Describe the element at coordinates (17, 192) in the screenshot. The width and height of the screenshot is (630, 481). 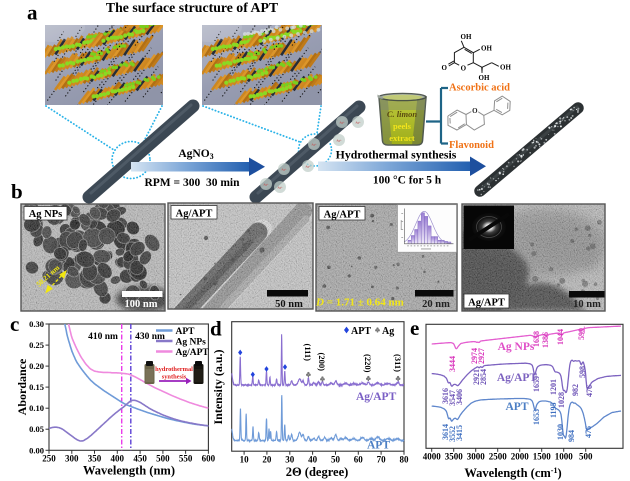
I see `svg-text: b` at that location.